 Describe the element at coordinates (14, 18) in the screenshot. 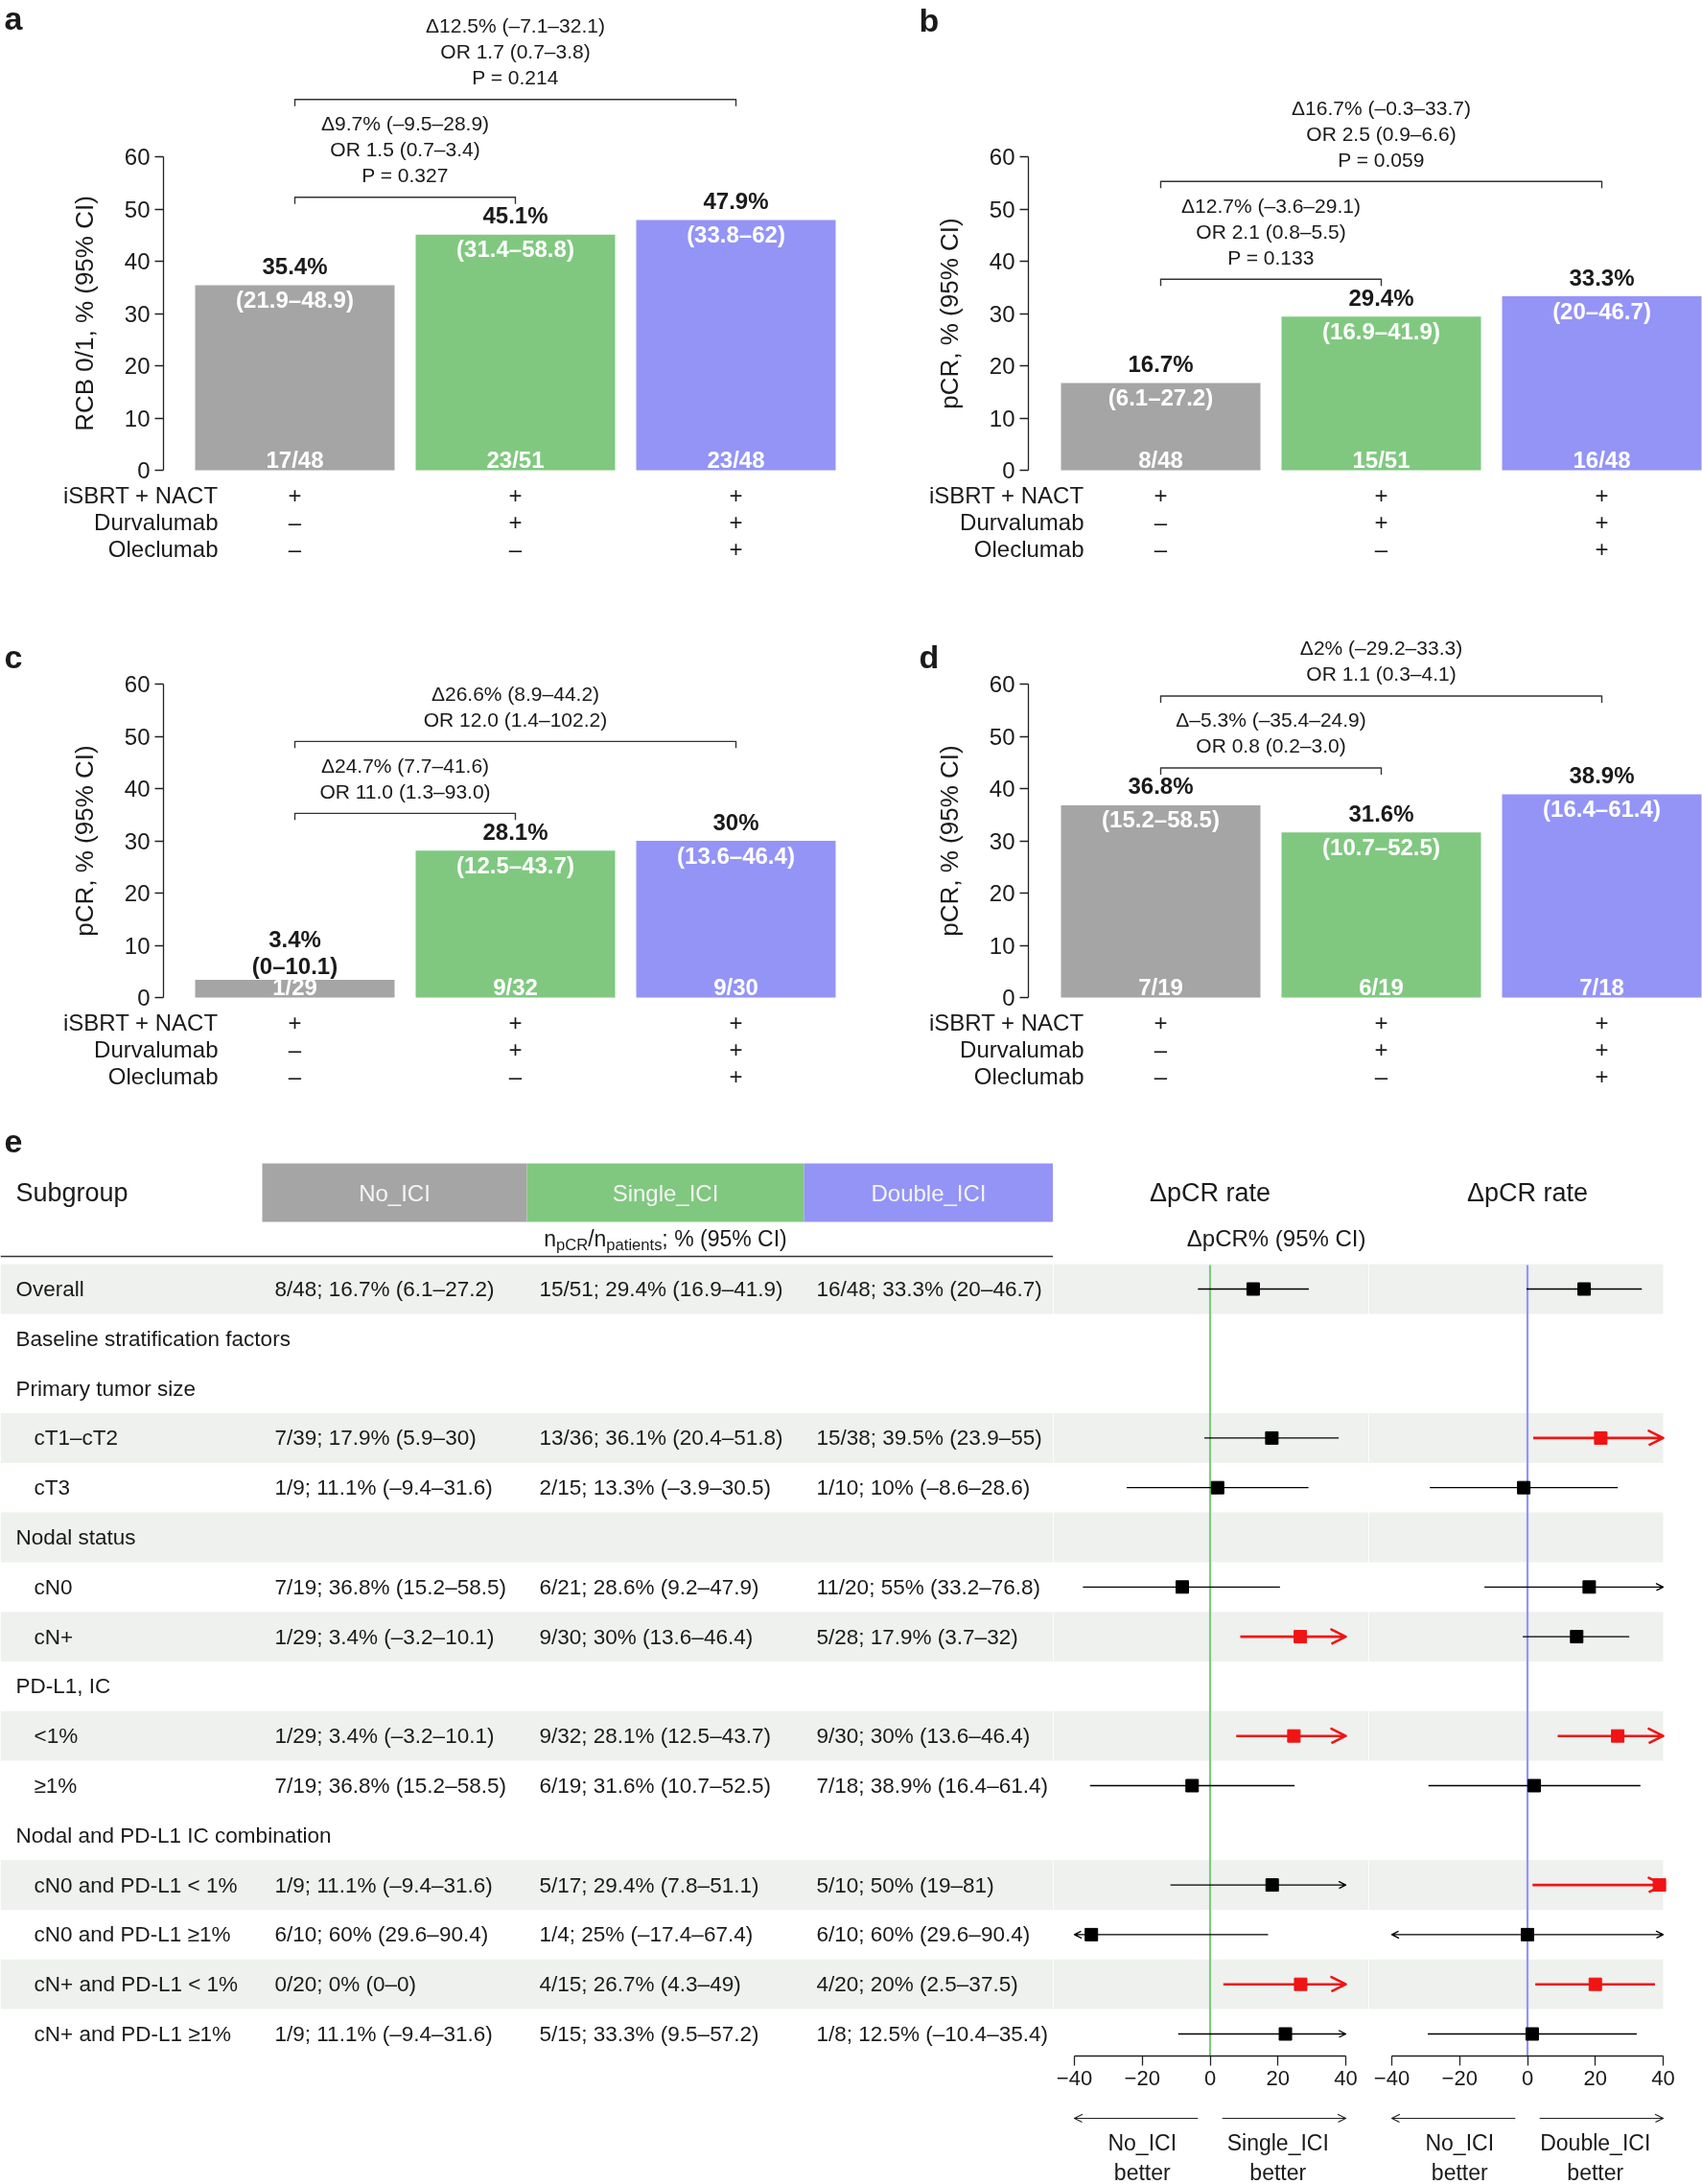

I see `chart-title: a` at that location.